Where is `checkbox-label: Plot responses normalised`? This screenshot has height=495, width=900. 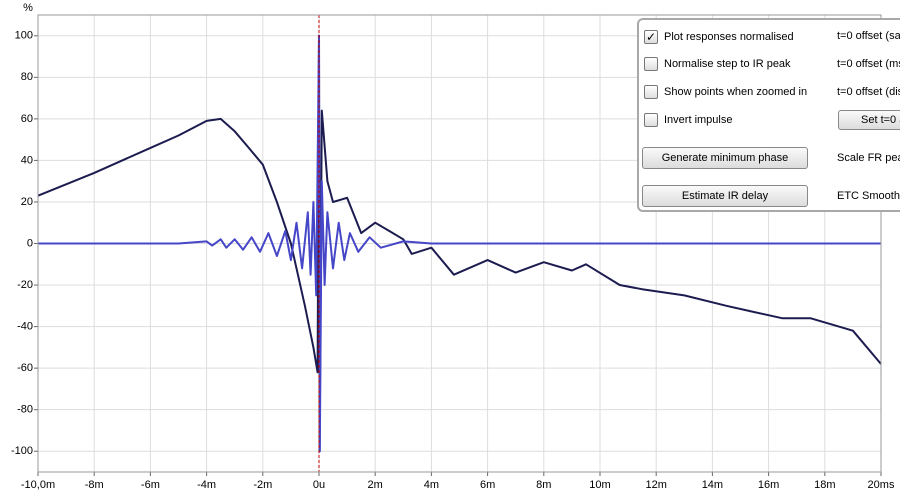
checkbox-label: Plot responses normalised is located at coordinates (729, 37).